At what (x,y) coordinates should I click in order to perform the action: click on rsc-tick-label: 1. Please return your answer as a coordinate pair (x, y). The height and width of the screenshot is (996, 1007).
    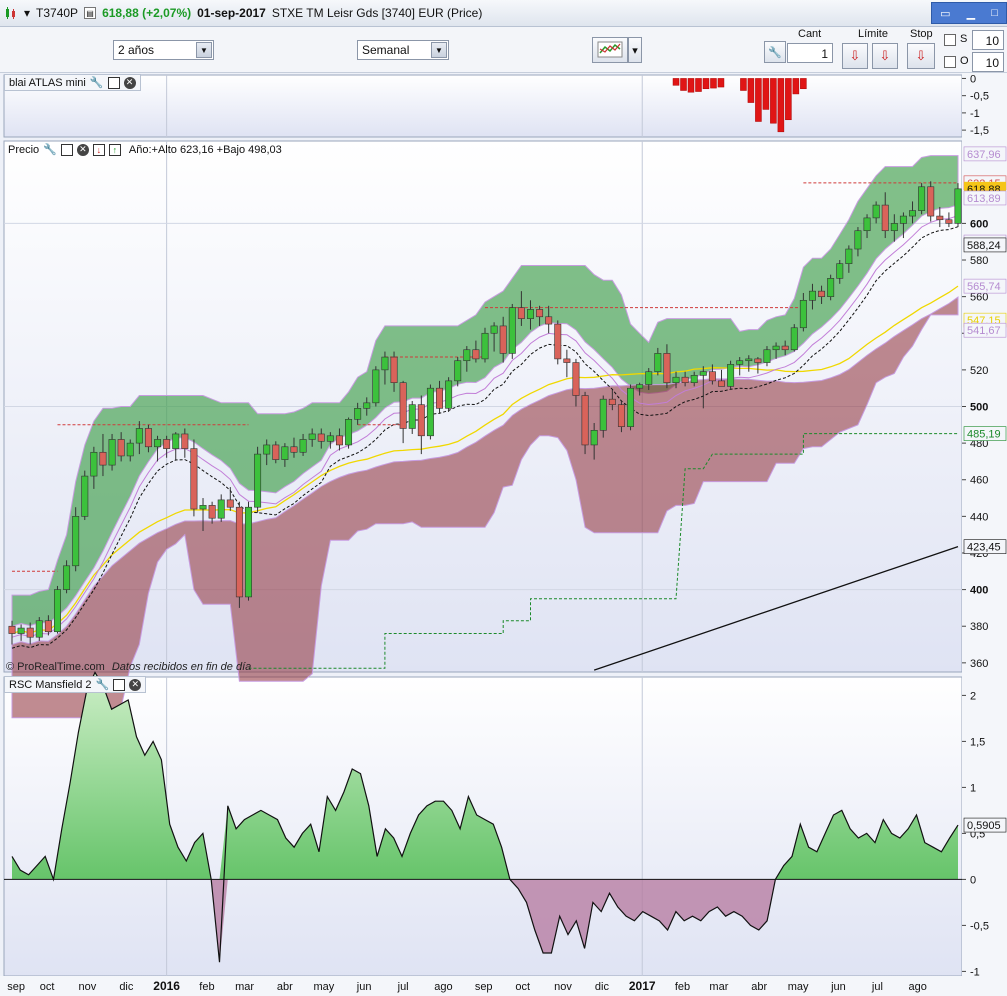
    Looking at the image, I should click on (973, 788).